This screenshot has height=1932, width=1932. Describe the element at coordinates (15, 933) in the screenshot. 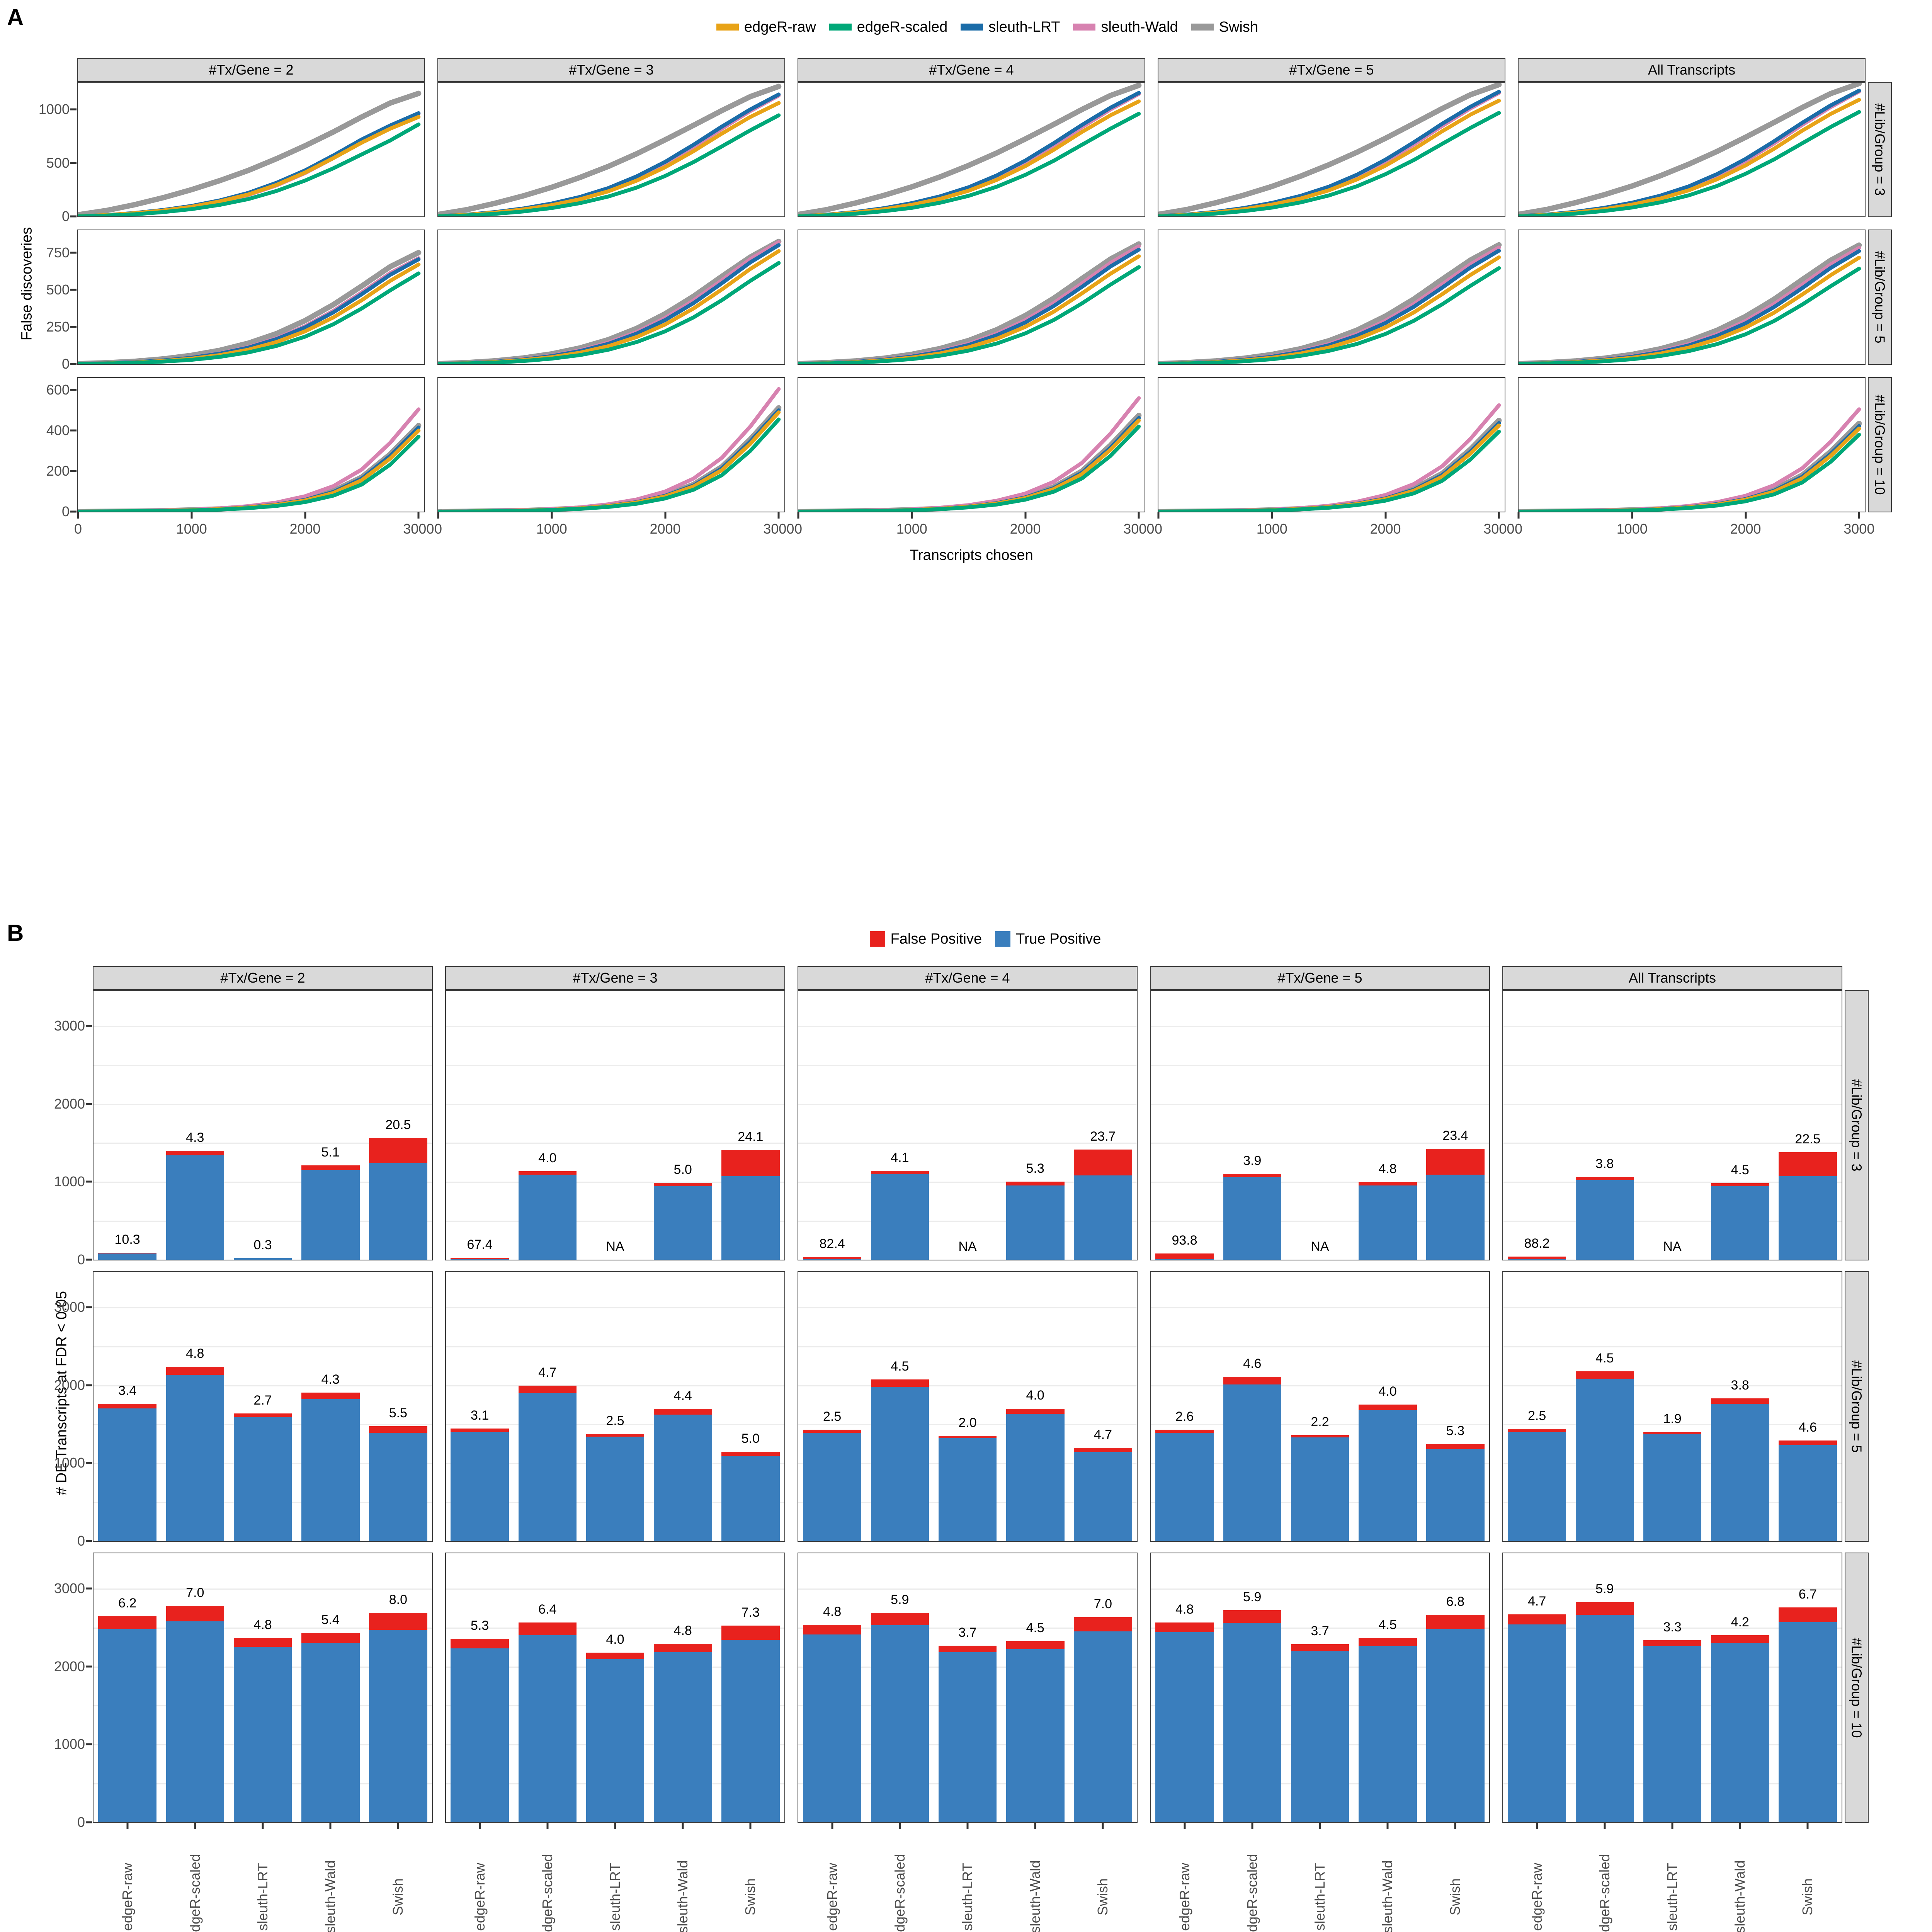

I see `panel-b-letter: B` at that location.